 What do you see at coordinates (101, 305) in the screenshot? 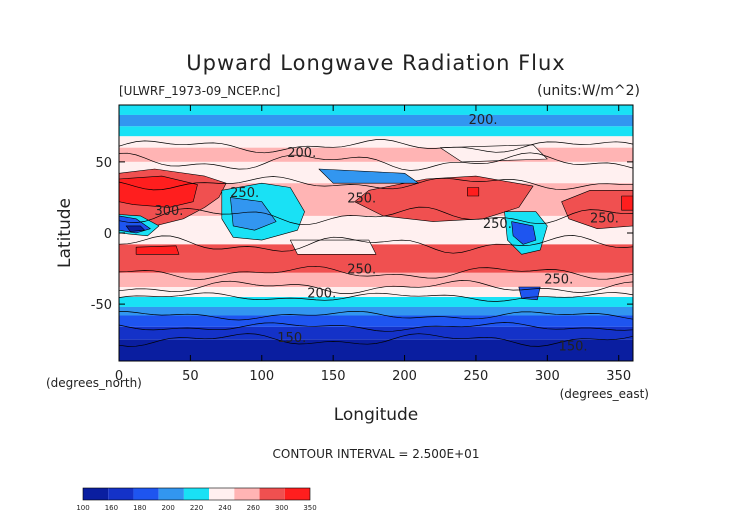
I see `y-tick-label: -50` at bounding box center [101, 305].